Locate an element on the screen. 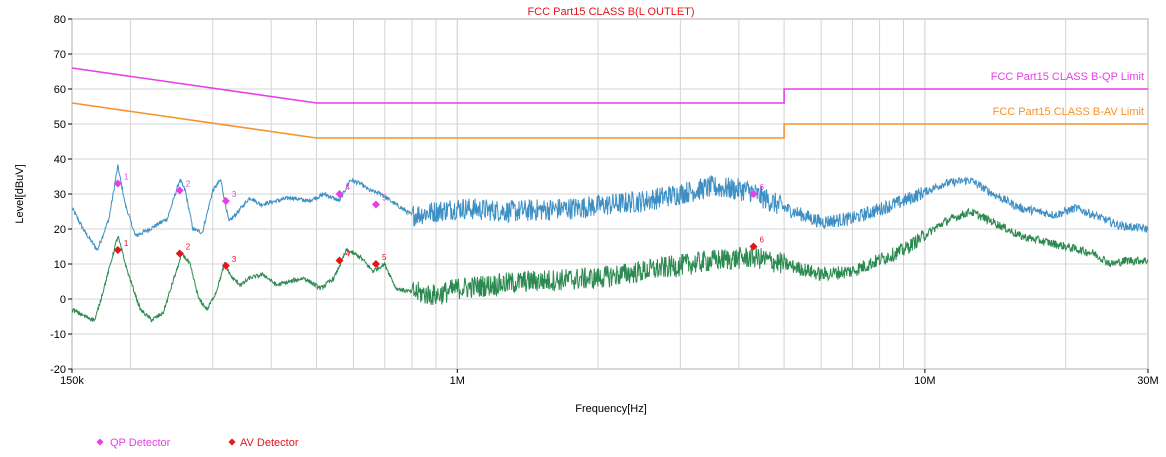 The height and width of the screenshot is (457, 1166). qp-limit-line is located at coordinates (610, 85).